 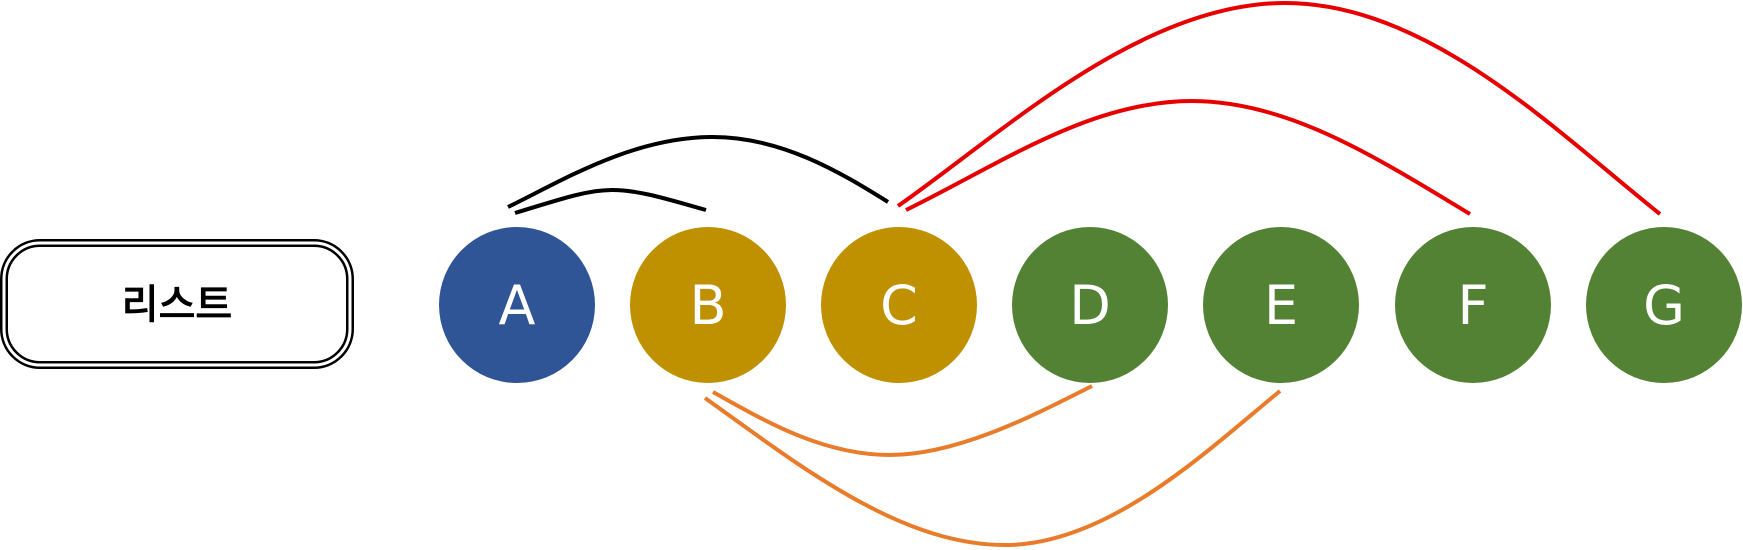 I want to click on edge-b-e, so click(x=992, y=468).